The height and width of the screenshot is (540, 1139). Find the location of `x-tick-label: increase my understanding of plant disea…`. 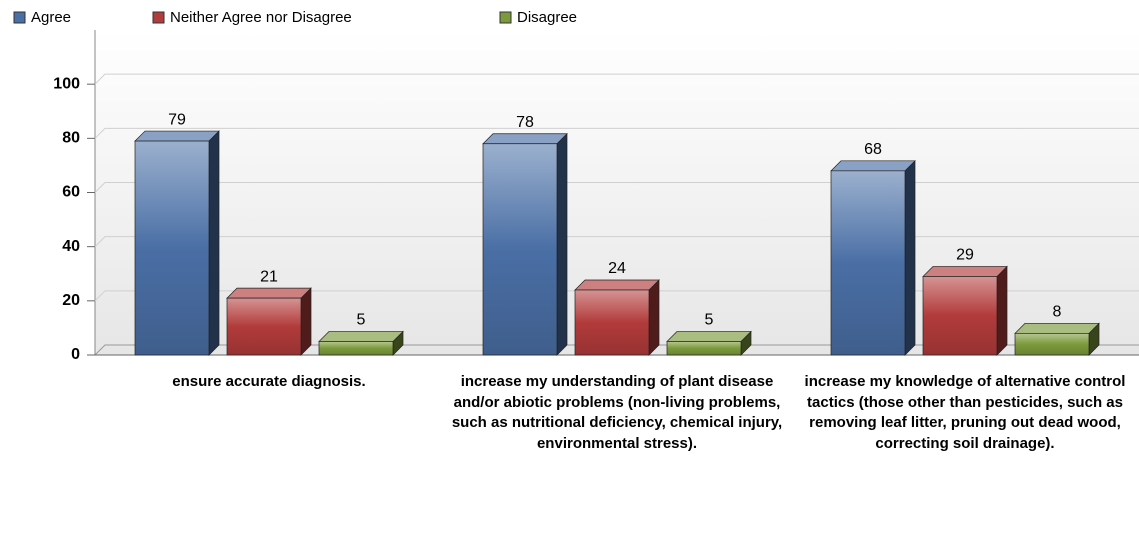

x-tick-label: increase my understanding of plant disea… is located at coordinates (617, 412).